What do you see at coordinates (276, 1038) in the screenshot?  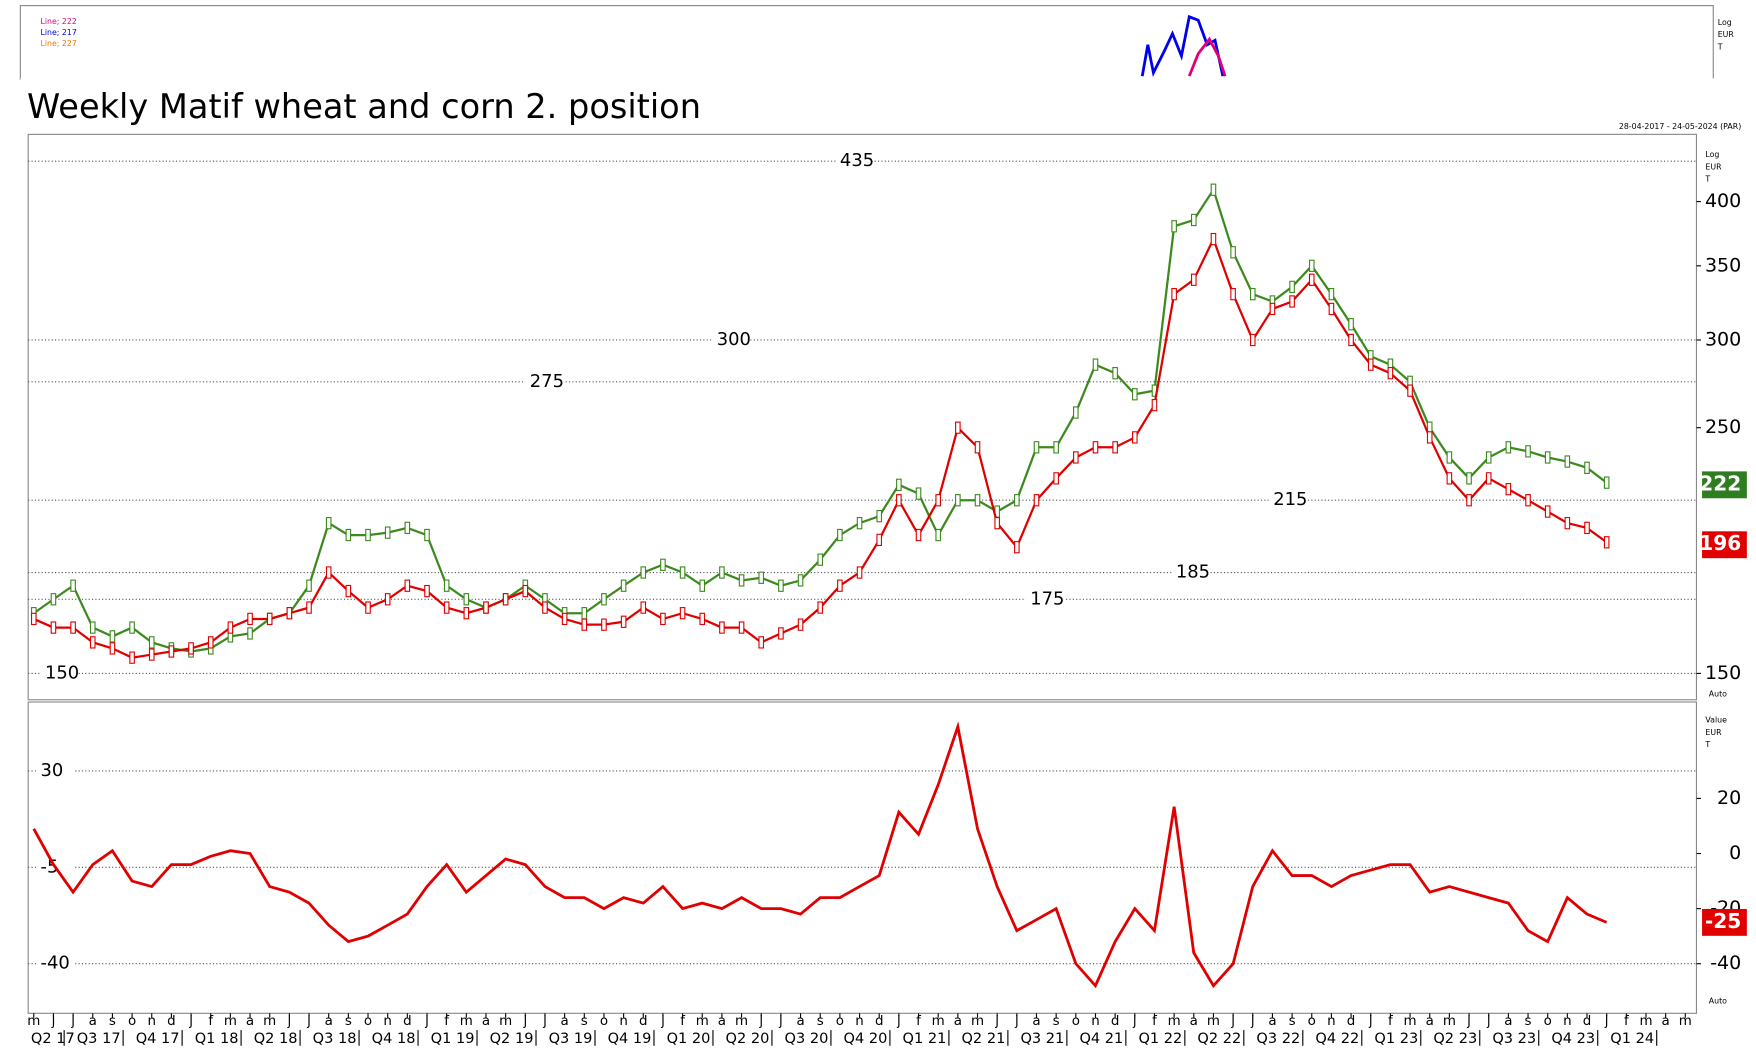 I see `quarter-label: Q2 18` at bounding box center [276, 1038].